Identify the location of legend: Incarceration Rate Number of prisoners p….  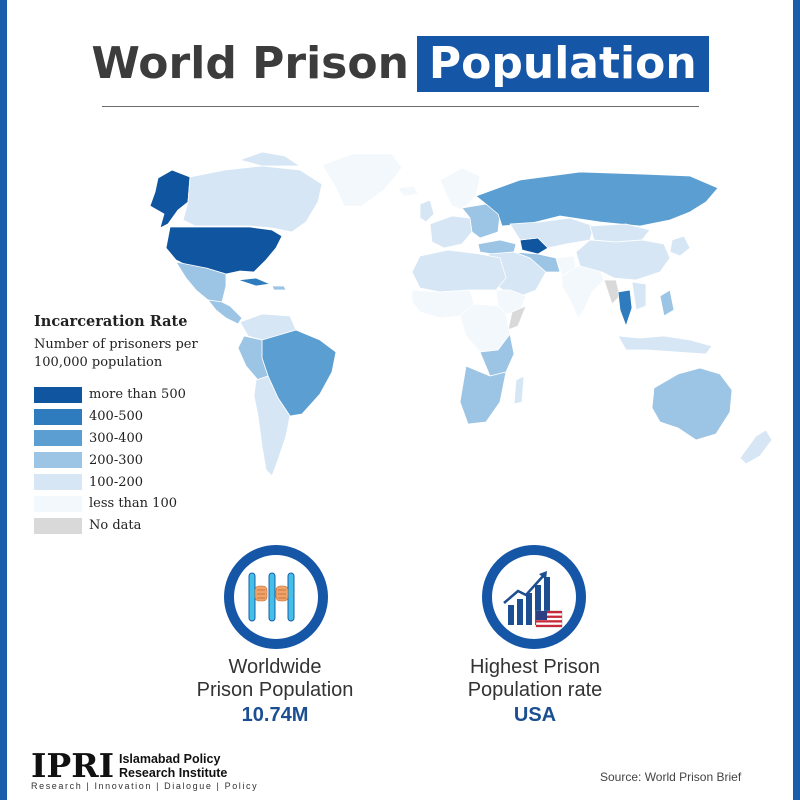
(119, 424).